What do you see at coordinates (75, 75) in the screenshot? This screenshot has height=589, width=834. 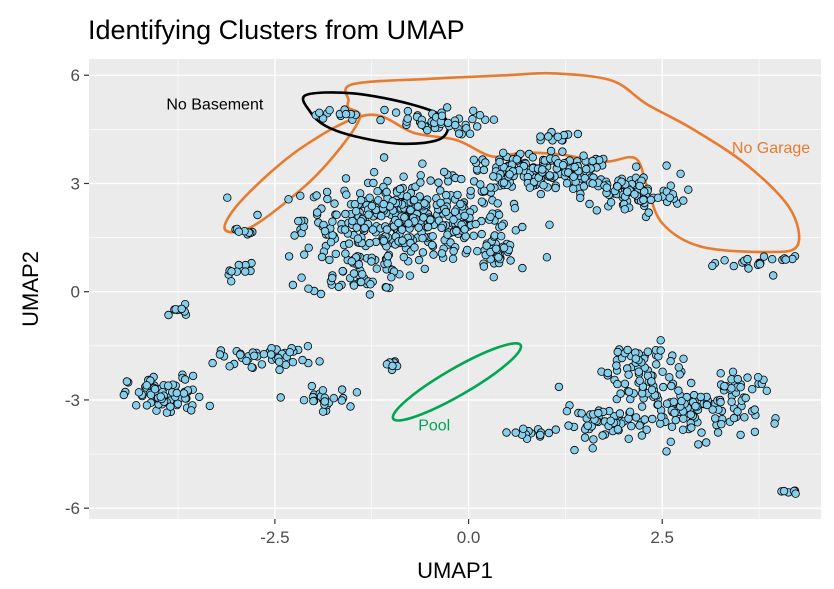 I see `y-tick-label: 6` at bounding box center [75, 75].